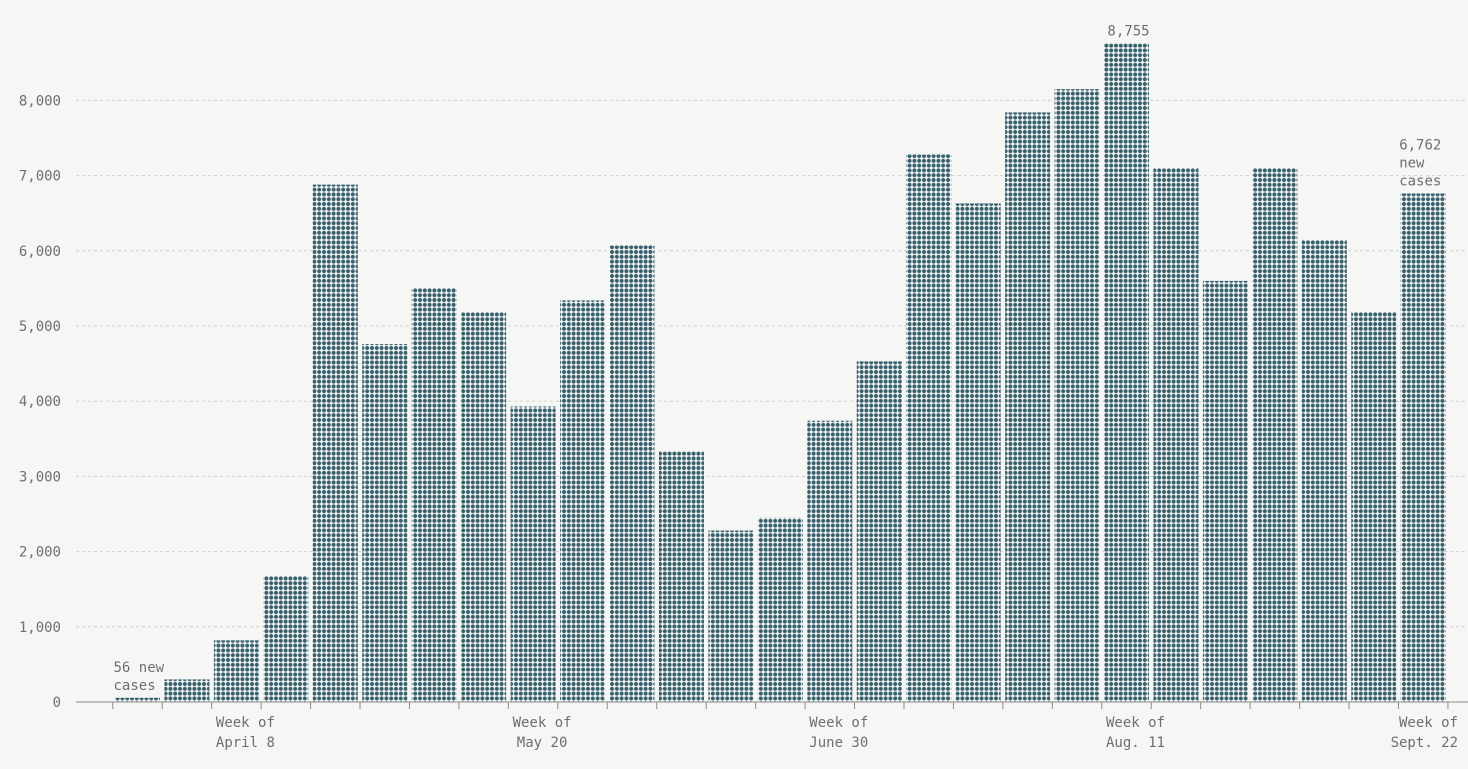 The image size is (1468, 769). I want to click on y-tick-label: 6,000, so click(40, 252).